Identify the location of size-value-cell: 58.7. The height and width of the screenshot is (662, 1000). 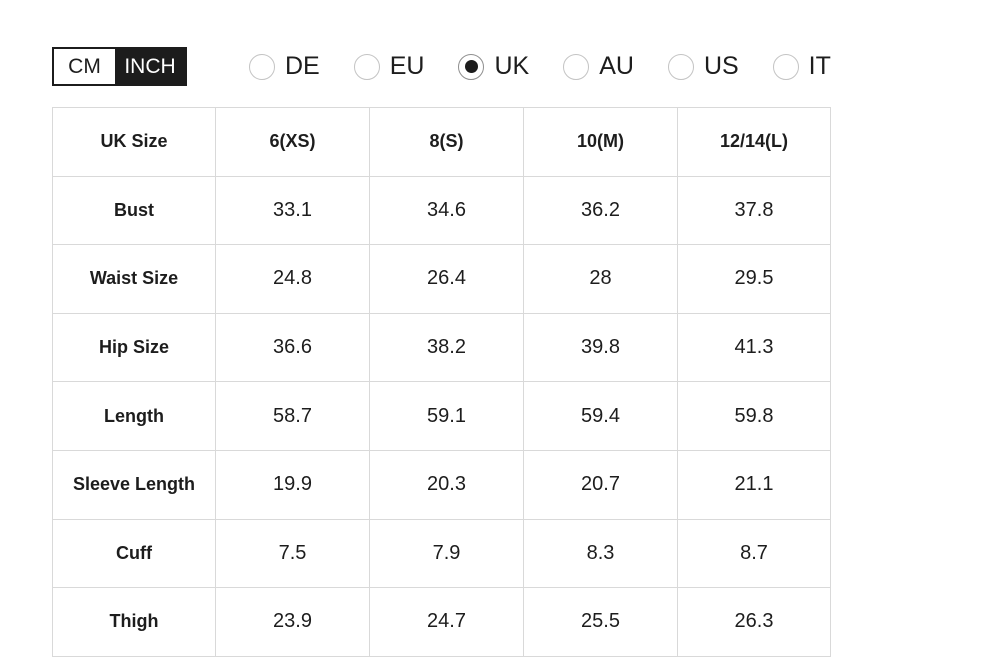
(292, 416).